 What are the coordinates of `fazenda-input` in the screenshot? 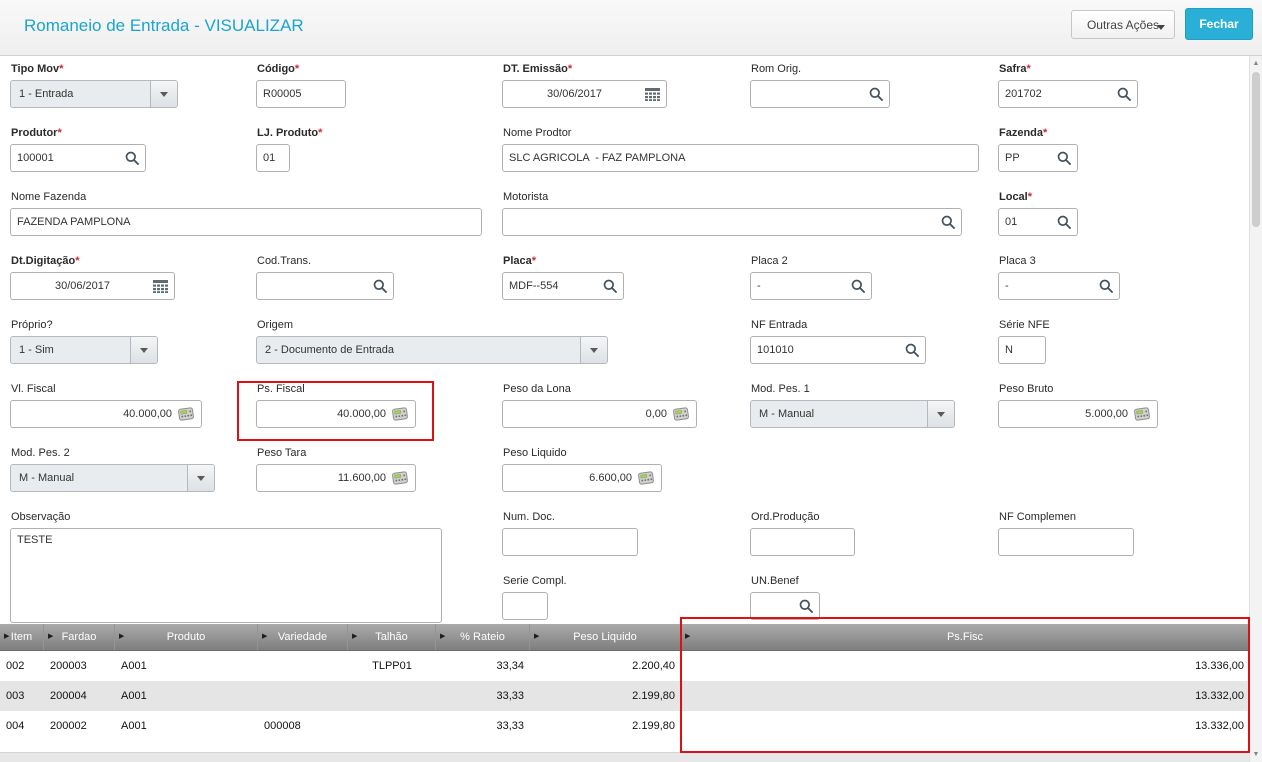 It's located at (1038, 158).